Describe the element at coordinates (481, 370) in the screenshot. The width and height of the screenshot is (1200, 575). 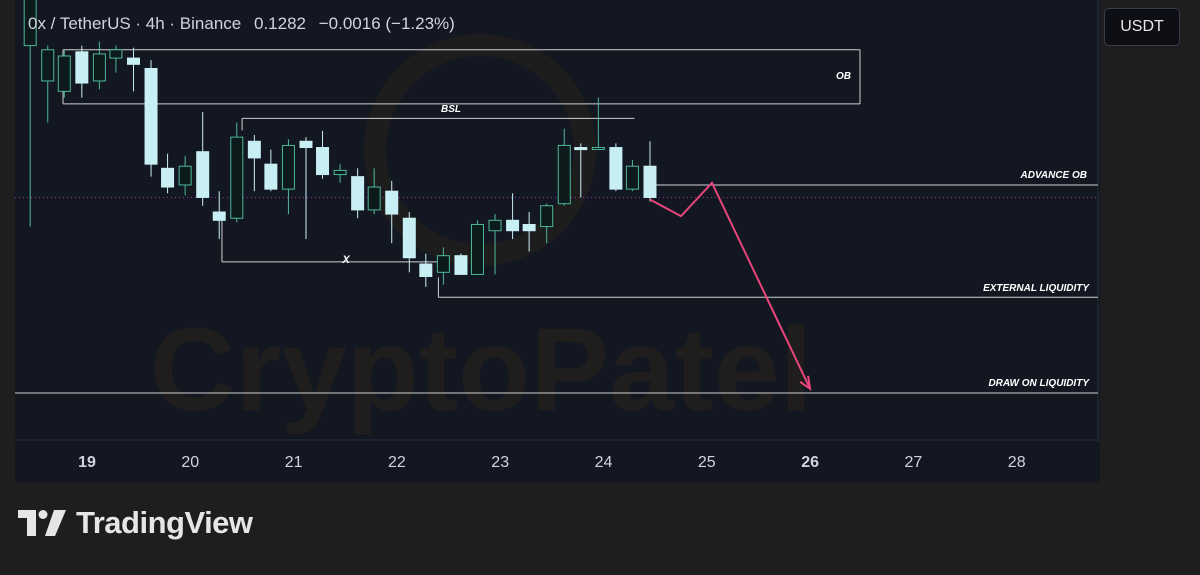
I see `watermark-text: CryptoPatel` at that location.